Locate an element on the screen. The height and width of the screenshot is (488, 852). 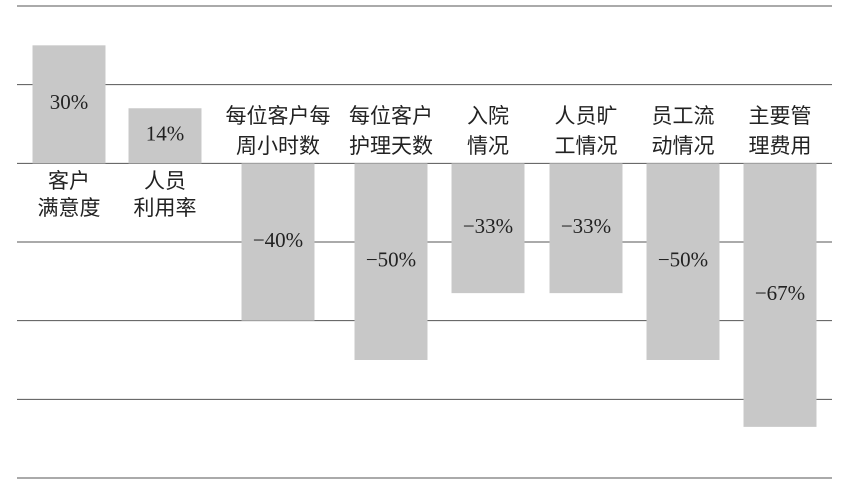
x-tick-label: 每位客户 is located at coordinates (391, 116).